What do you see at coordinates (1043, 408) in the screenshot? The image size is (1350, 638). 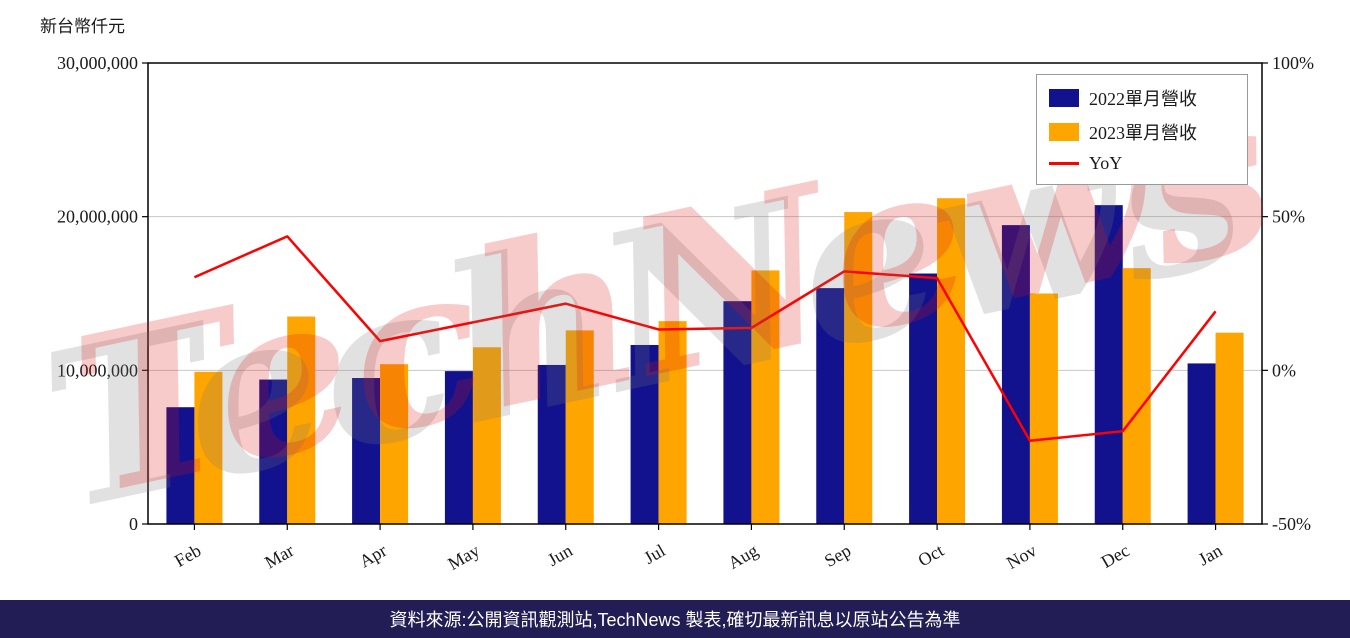 I see `bar-2023單月營收-Nov` at bounding box center [1043, 408].